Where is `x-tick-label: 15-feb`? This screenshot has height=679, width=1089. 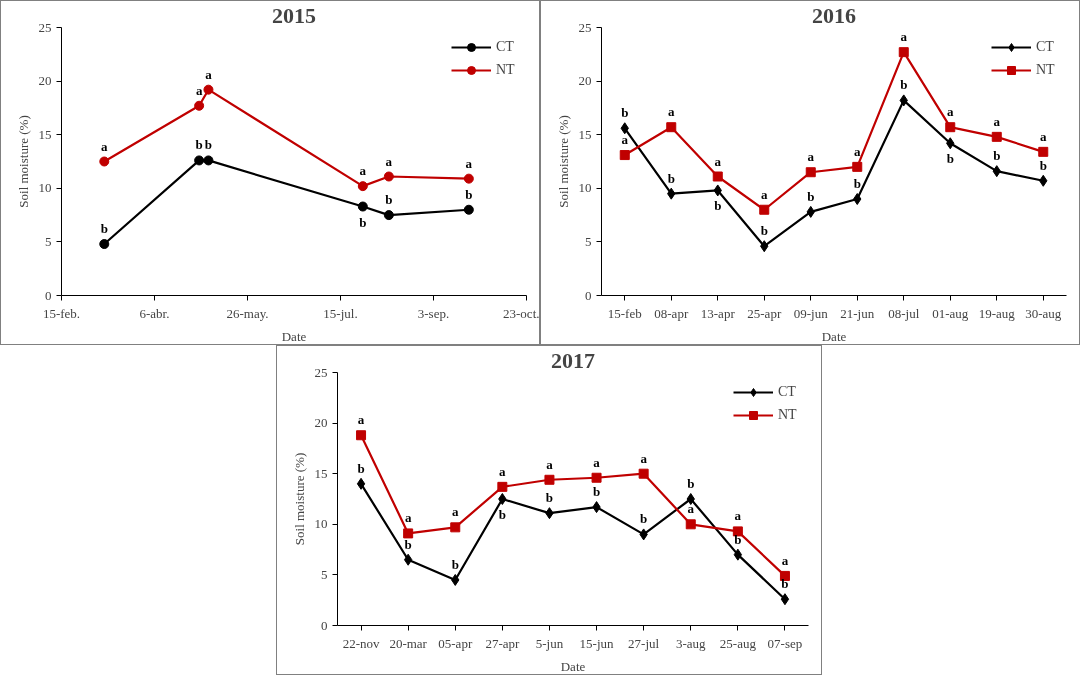
x-tick-label: 15-feb is located at coordinates (624, 313).